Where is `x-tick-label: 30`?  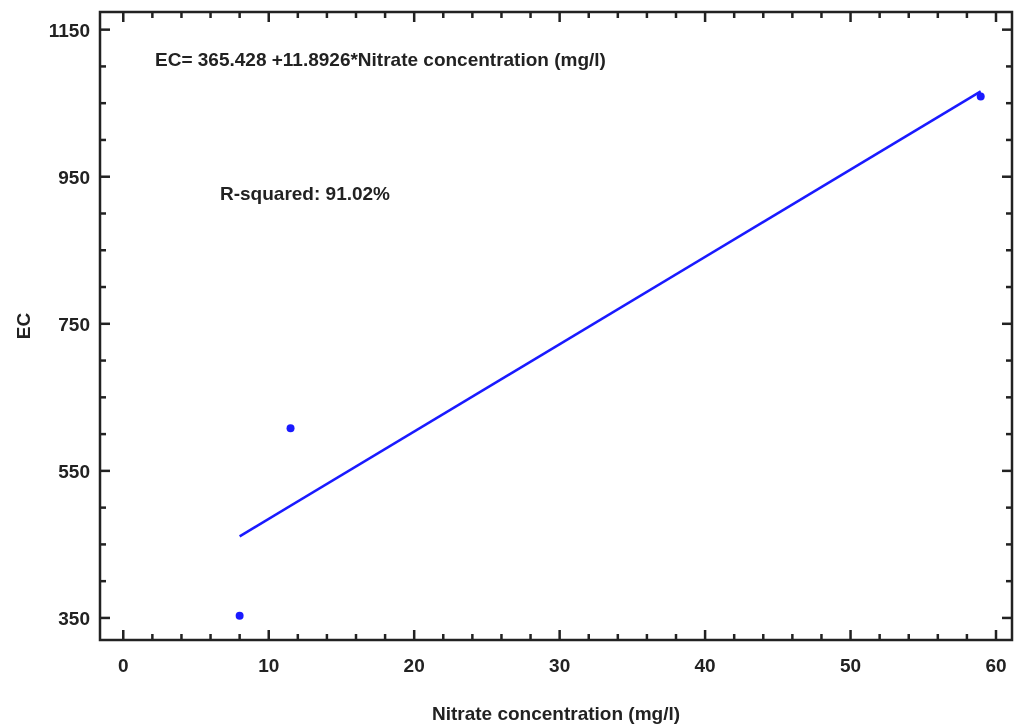 x-tick-label: 30 is located at coordinates (560, 665).